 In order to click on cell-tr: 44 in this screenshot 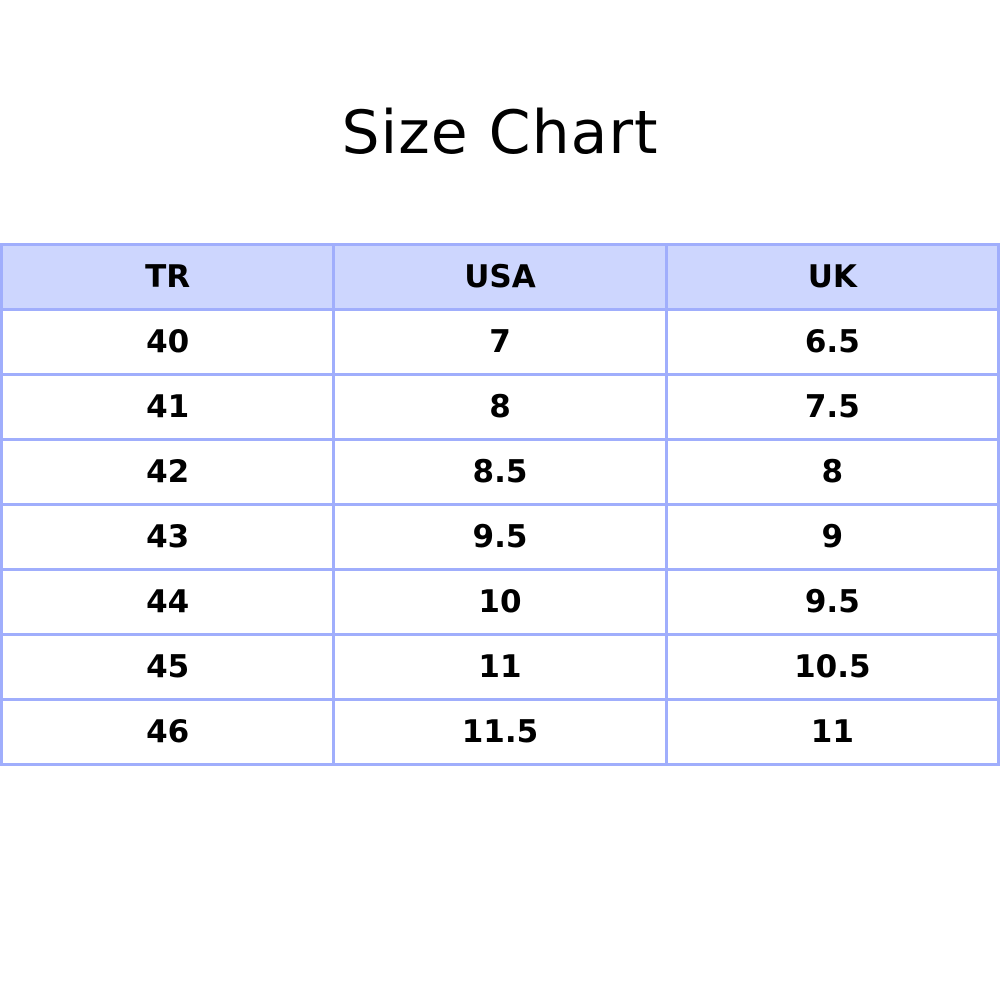, I will do `click(168, 602)`.